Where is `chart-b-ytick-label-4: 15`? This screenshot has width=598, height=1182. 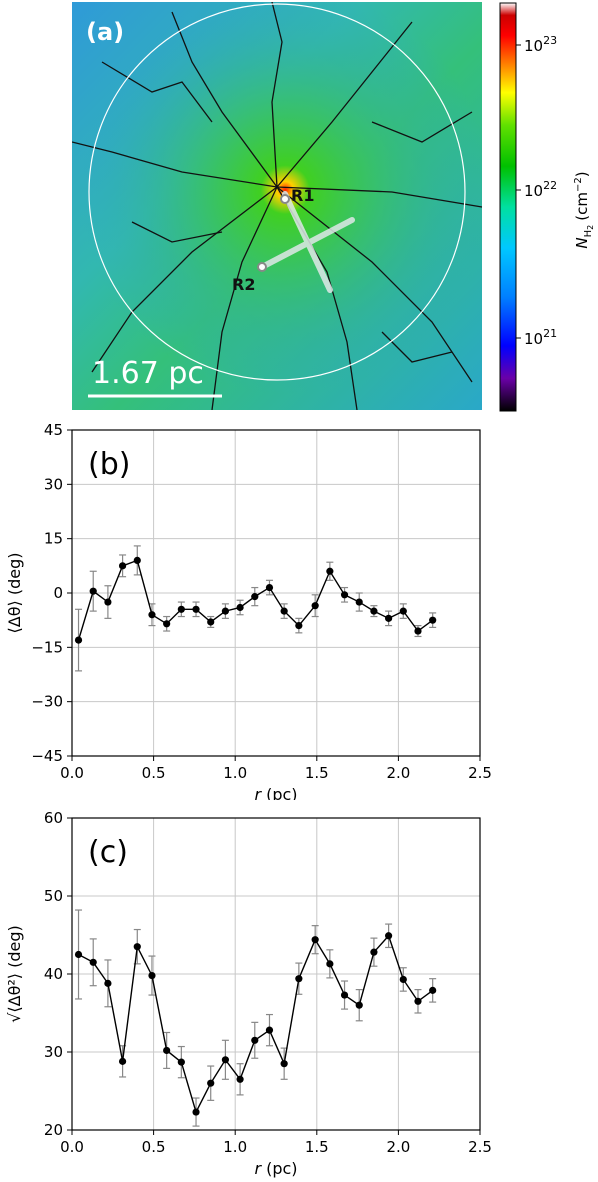 chart-b-ytick-label-4: 15 is located at coordinates (53, 539).